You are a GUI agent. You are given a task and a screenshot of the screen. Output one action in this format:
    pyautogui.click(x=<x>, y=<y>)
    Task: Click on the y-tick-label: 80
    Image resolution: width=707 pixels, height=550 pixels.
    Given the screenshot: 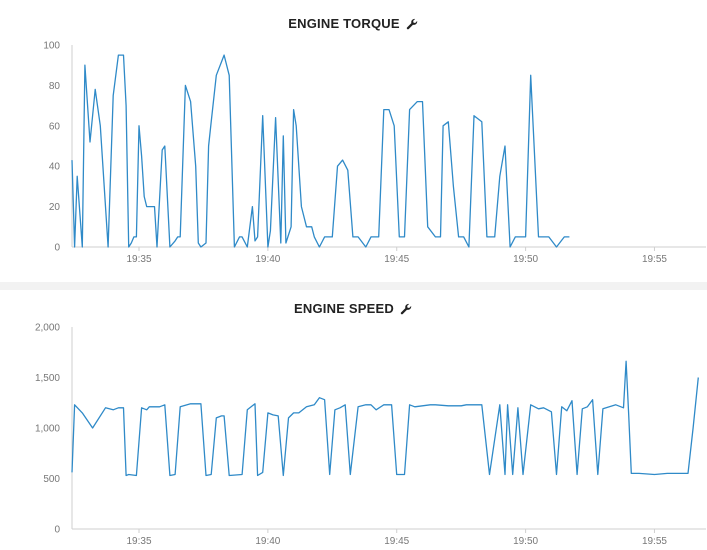 What is the action you would take?
    pyautogui.click(x=55, y=86)
    